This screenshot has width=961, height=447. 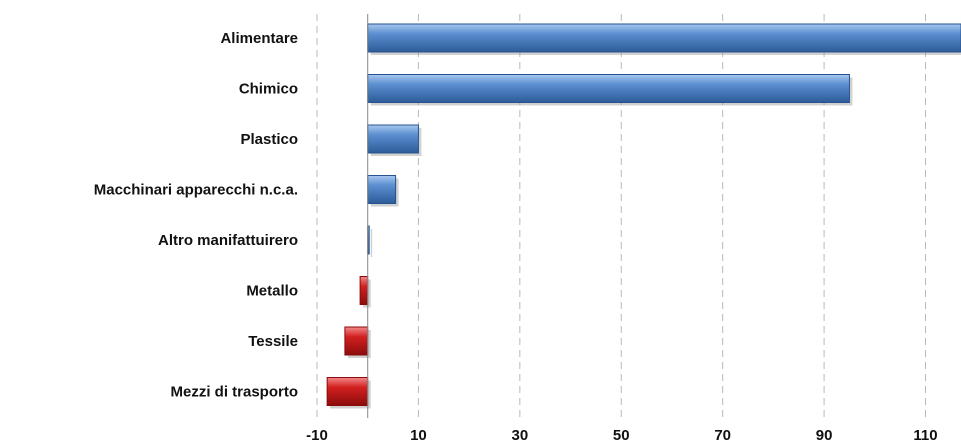 What do you see at coordinates (273, 341) in the screenshot?
I see `category-label: Tessile` at bounding box center [273, 341].